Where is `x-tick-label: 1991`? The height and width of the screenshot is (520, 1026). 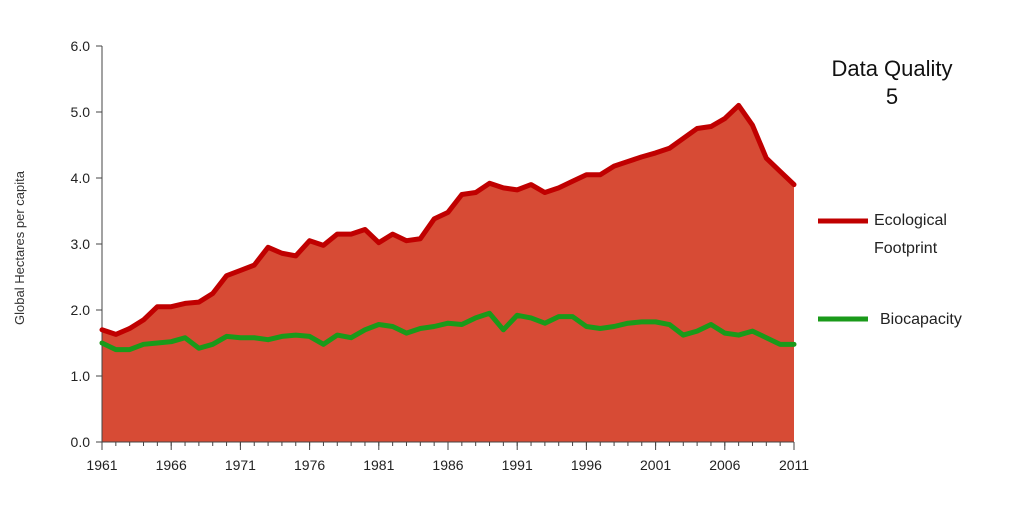 x-tick-label: 1991 is located at coordinates (517, 465).